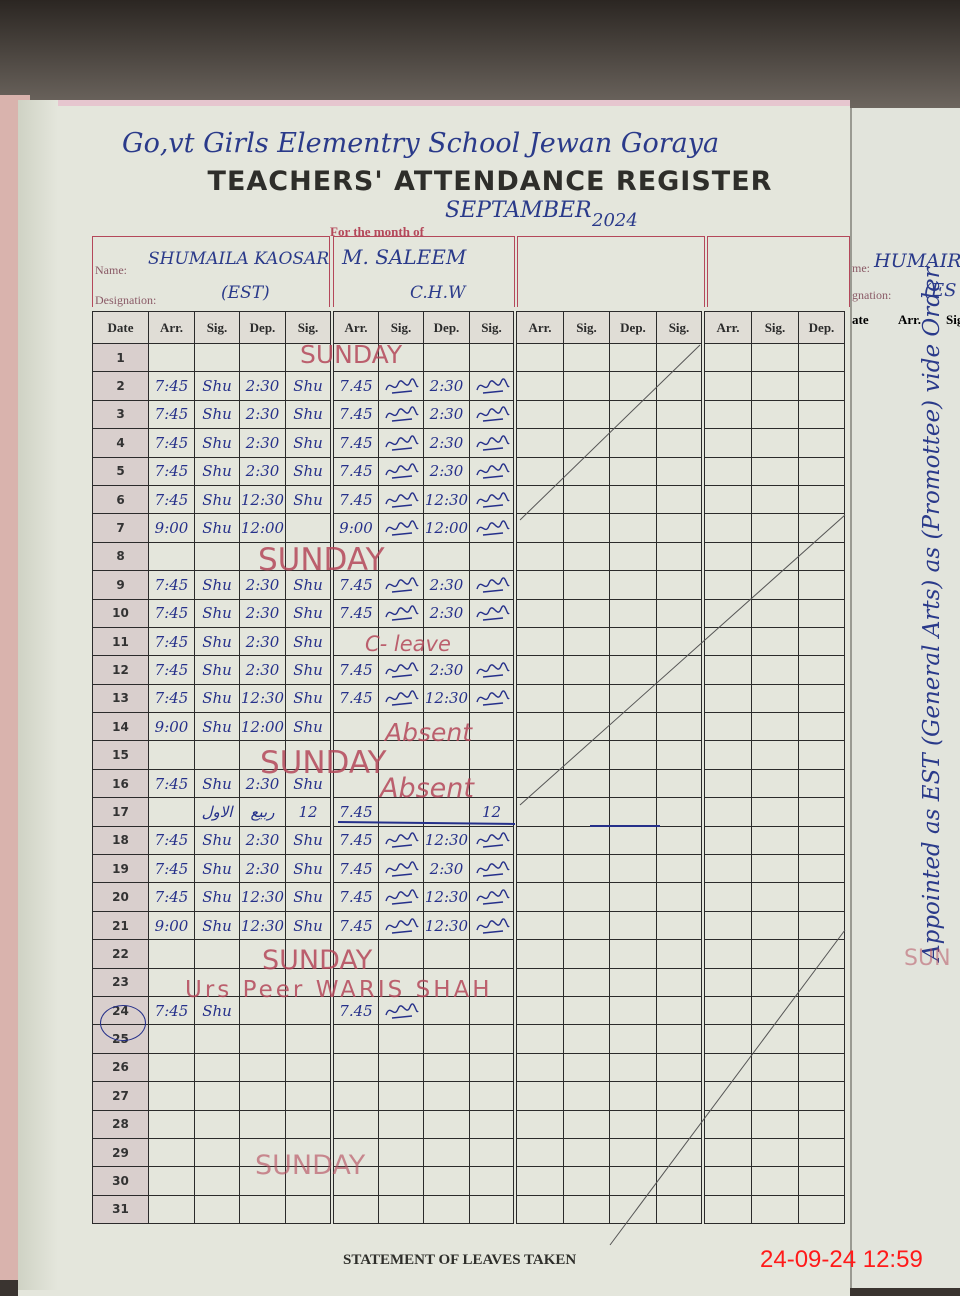 The width and height of the screenshot is (960, 1296). What do you see at coordinates (633, 327) in the screenshot?
I see `dep-header: Dep.` at bounding box center [633, 327].